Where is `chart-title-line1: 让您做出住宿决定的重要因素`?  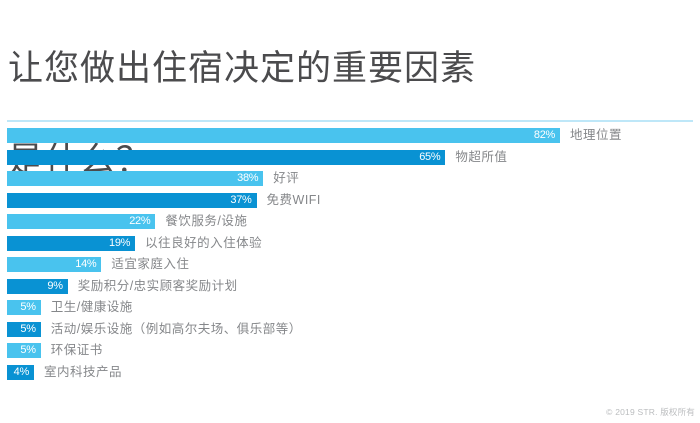 chart-title-line1: 让您做出住宿决定的重要因素 is located at coordinates (242, 68).